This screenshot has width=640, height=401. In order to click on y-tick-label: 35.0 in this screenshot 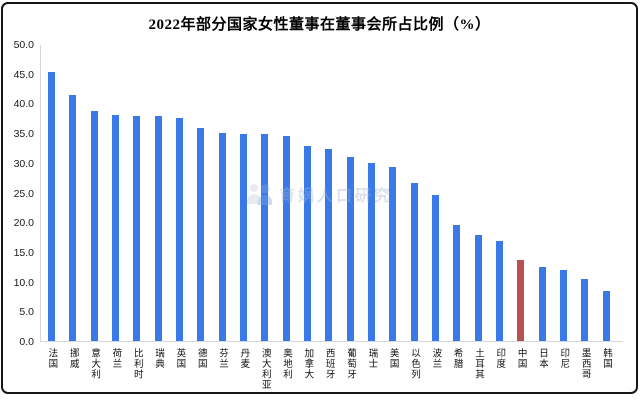, I will do `click(23, 134)`.